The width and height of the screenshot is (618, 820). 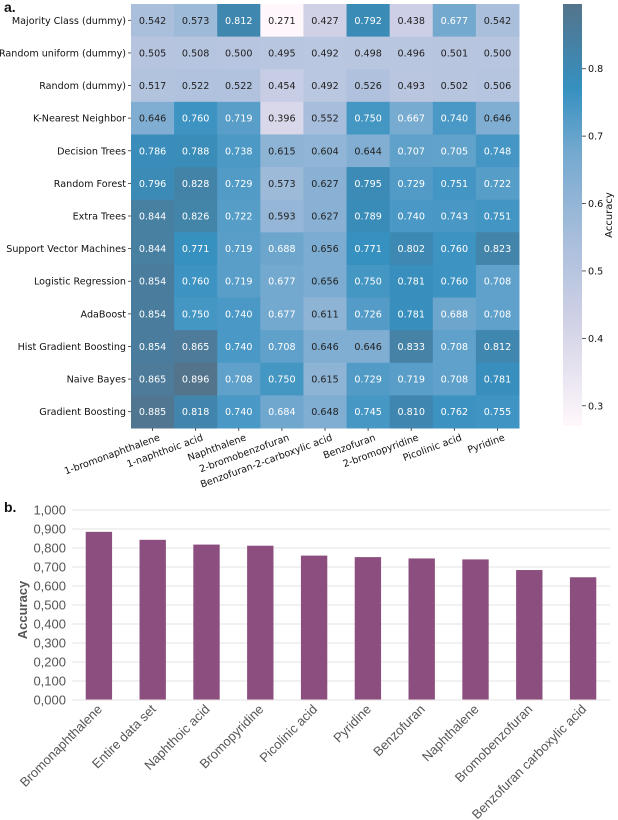 I want to click on heatmap-cell-value: 0.795, so click(x=367, y=184).